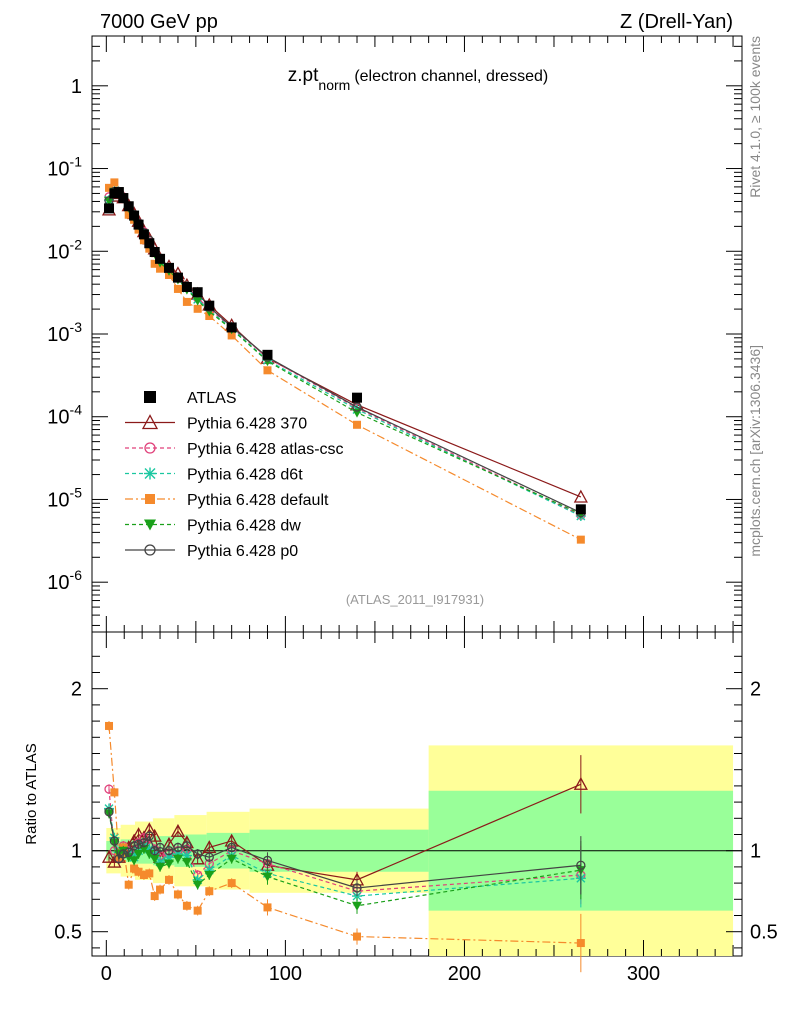  I want to click on ratio-ytick-label-right: 2, so click(755, 690).